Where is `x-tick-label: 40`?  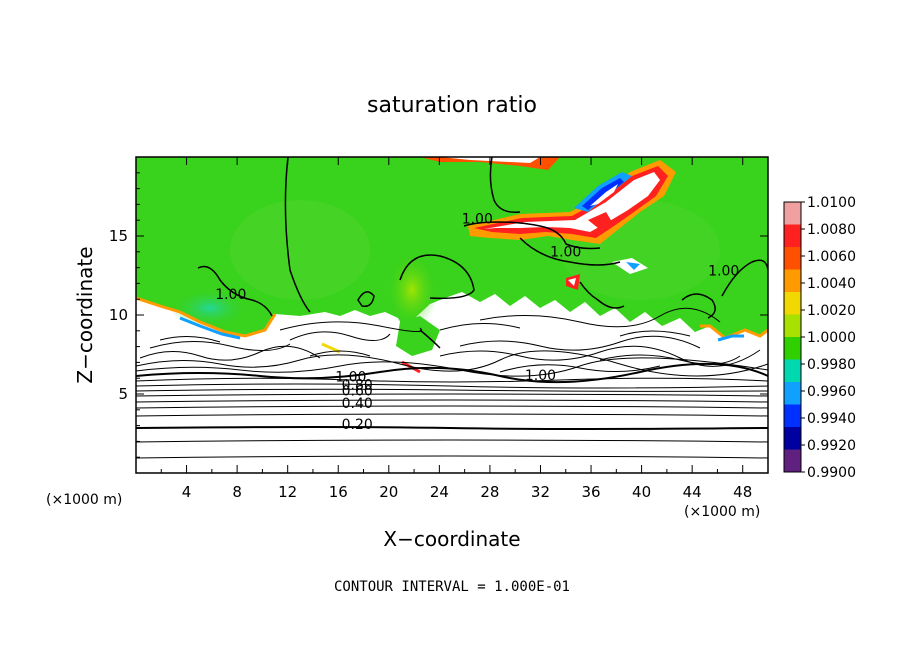 x-tick-label: 40 is located at coordinates (641, 492).